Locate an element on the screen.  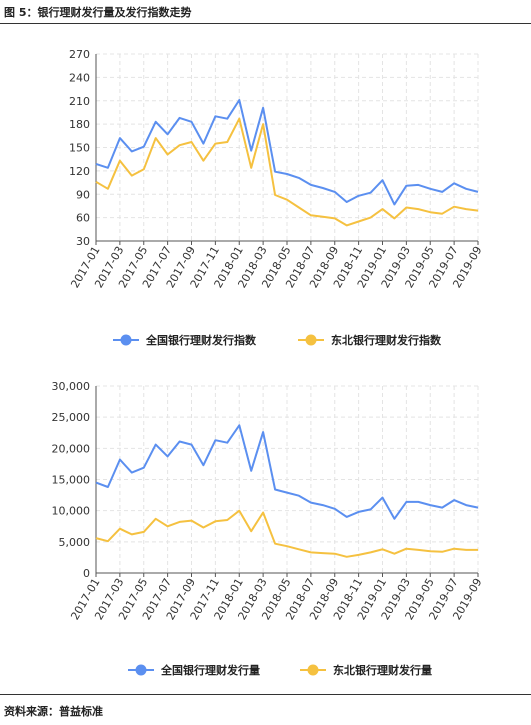
y-tick-label: 60 is located at coordinates (83, 218).